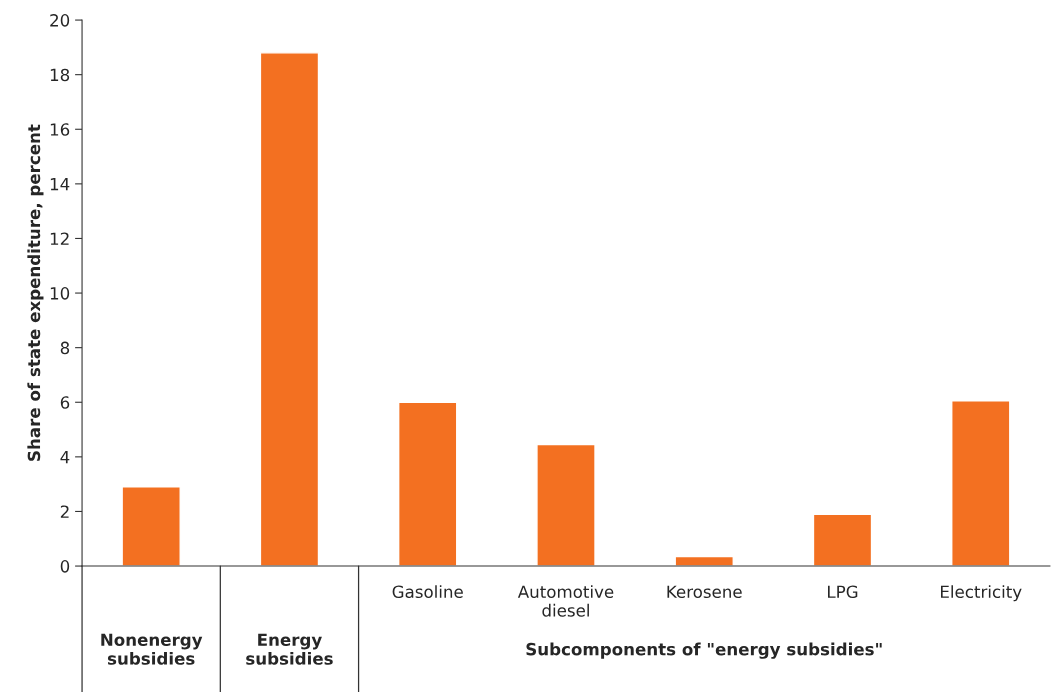 Image resolution: width=1052 pixels, height=692 pixels. Describe the element at coordinates (60, 184) in the screenshot. I see `y-tick-label: 14` at that location.